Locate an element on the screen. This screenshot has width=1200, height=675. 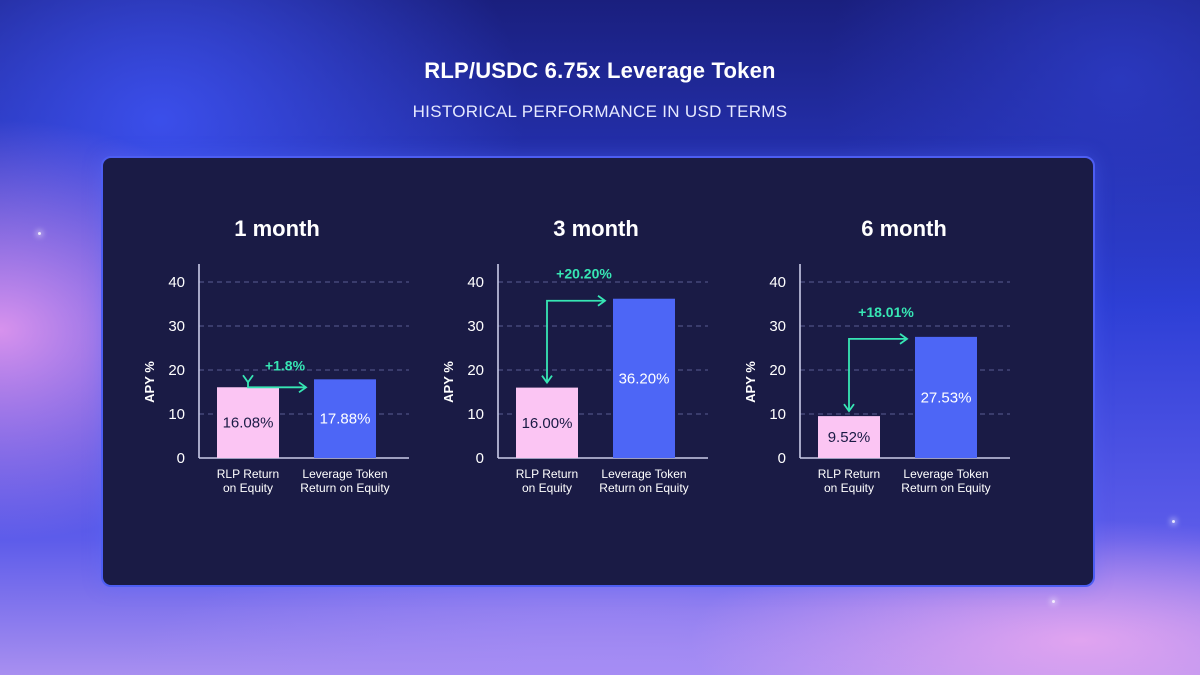
bar-data-label: 27.53% is located at coordinates (946, 397).